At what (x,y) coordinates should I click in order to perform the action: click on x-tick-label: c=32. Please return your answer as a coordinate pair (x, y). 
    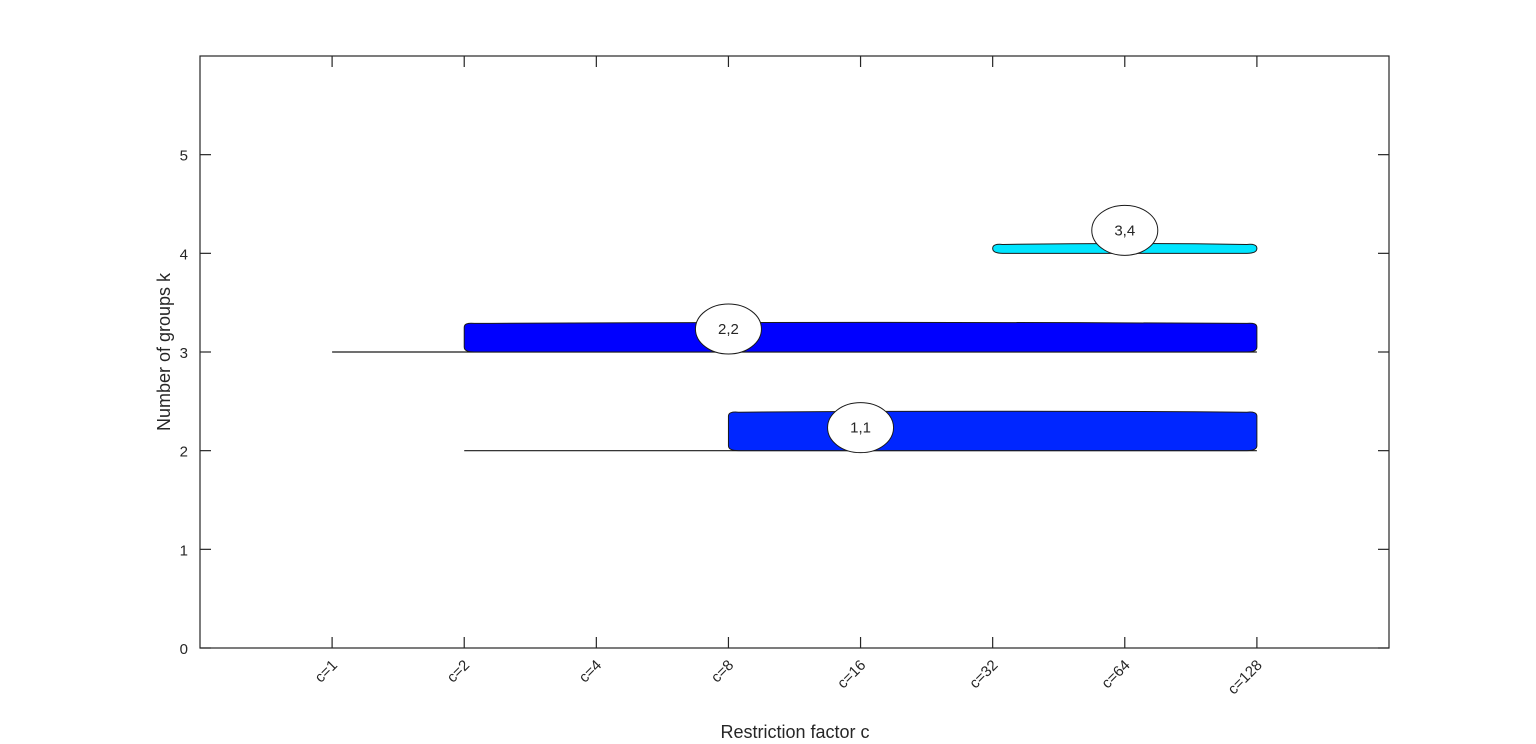
    Looking at the image, I should click on (983, 674).